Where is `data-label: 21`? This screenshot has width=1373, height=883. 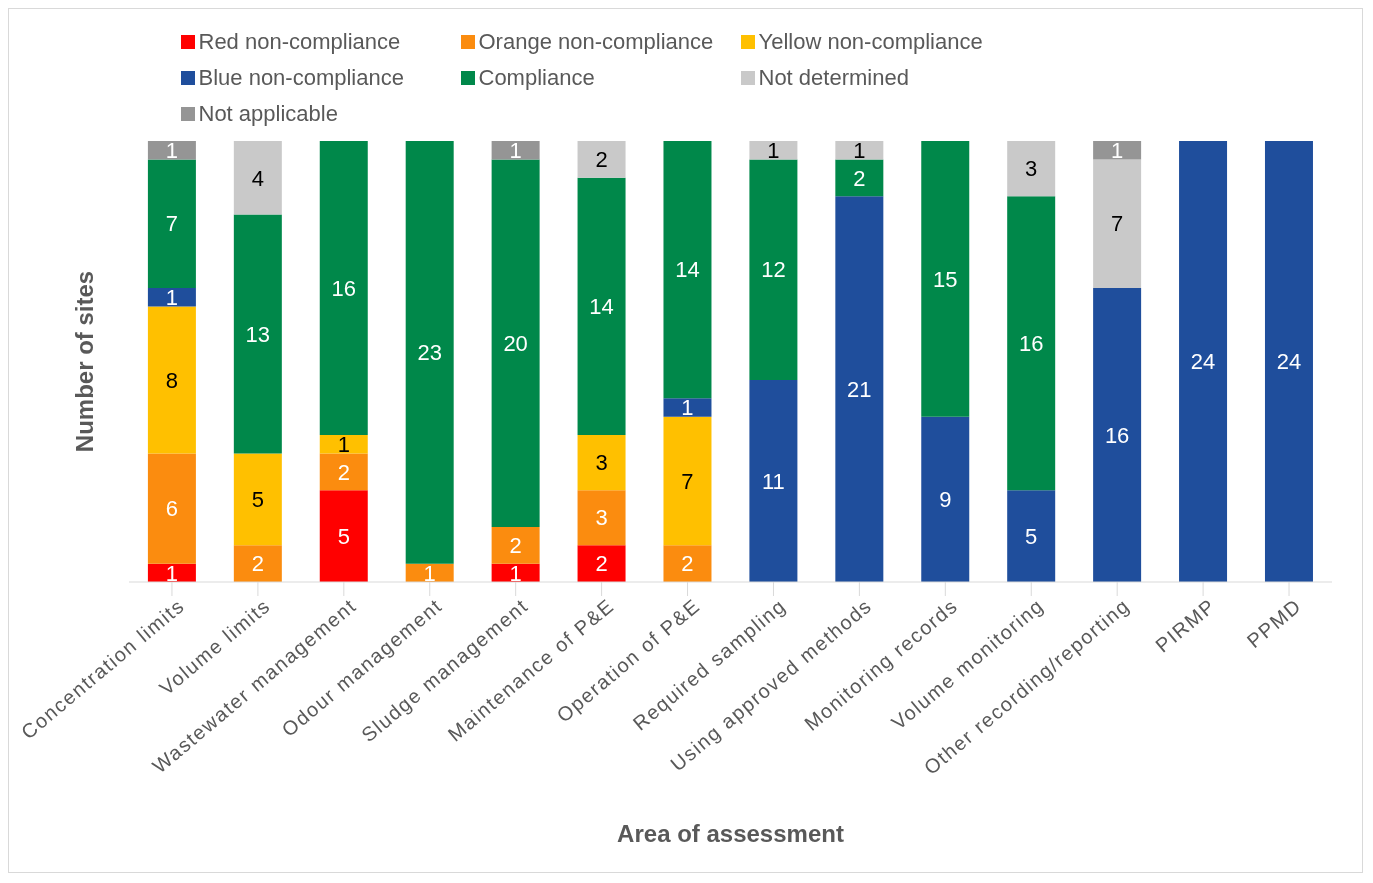 data-label: 21 is located at coordinates (859, 389).